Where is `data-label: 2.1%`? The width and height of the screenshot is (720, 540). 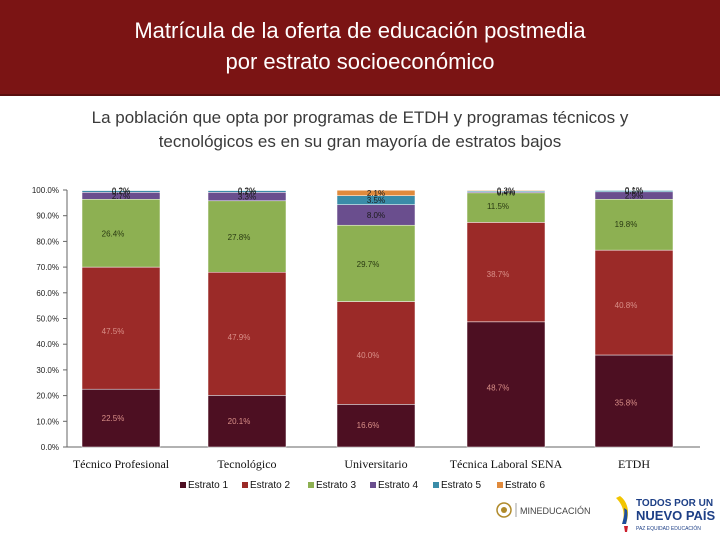 data-label: 2.1% is located at coordinates (376, 193).